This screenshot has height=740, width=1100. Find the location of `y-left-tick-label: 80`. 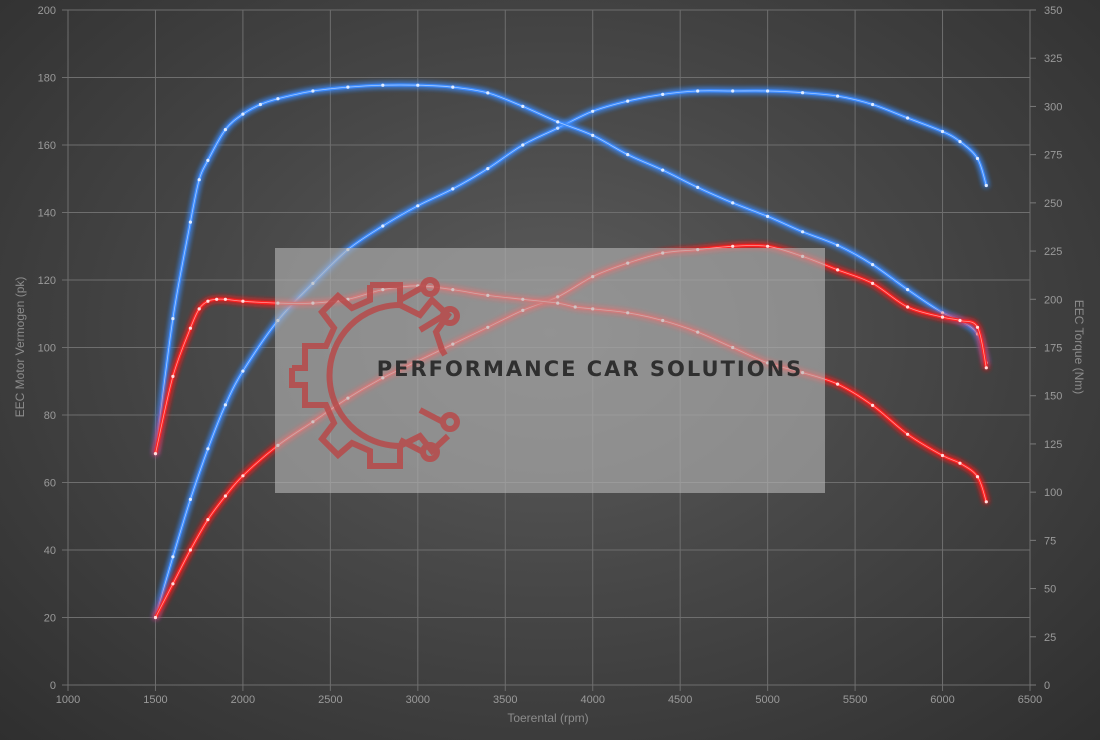

y-left-tick-label: 80 is located at coordinates (50, 416).